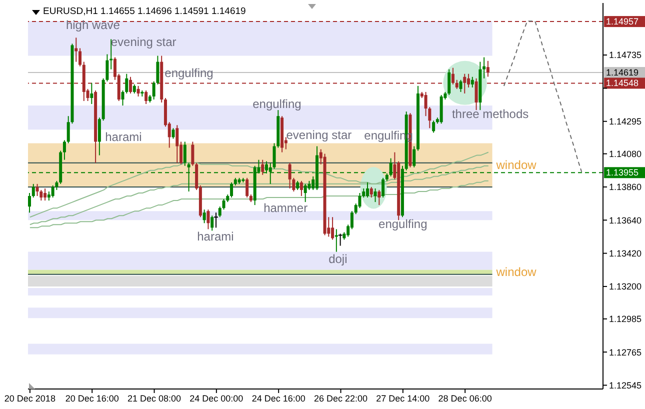 This screenshot has height=409, width=645. I want to click on y-tick-label: 1.13860, so click(625, 187).